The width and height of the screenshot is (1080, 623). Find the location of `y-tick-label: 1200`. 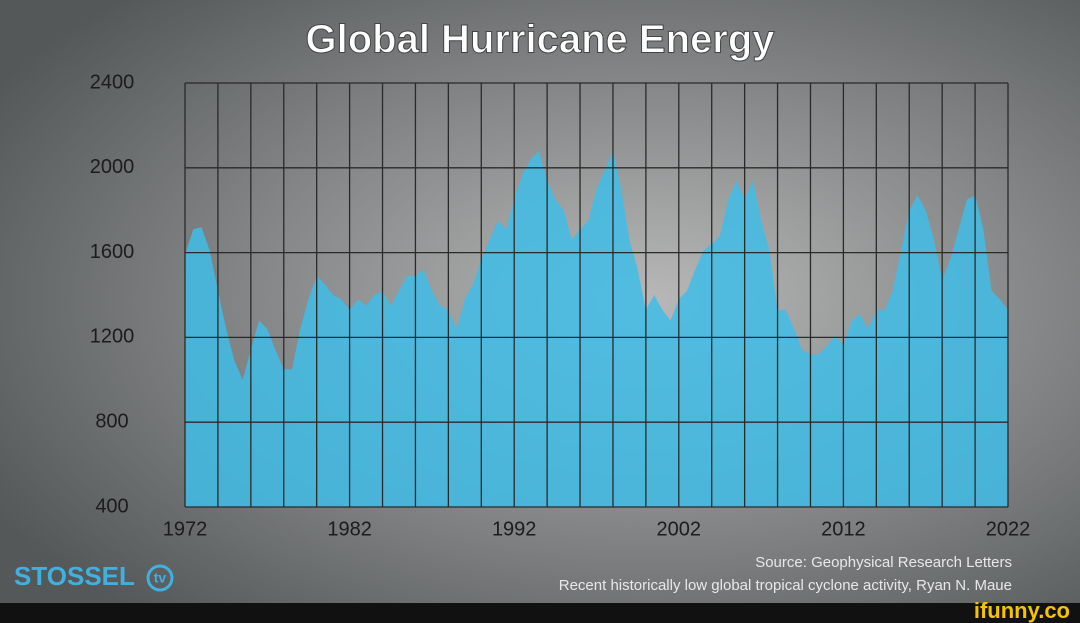

y-tick-label: 1200 is located at coordinates (112, 337).